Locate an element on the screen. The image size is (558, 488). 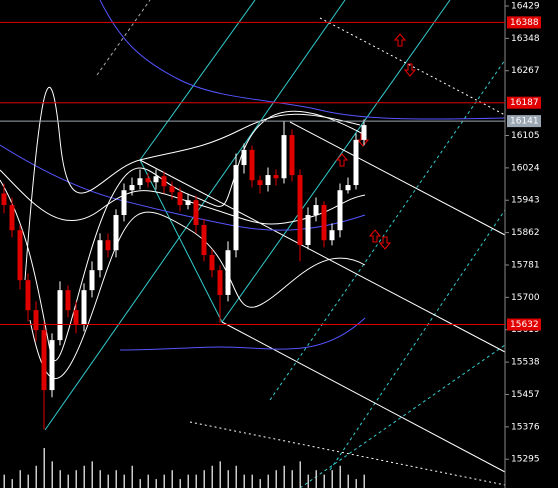
price-label: 16187 is located at coordinates (524, 103).